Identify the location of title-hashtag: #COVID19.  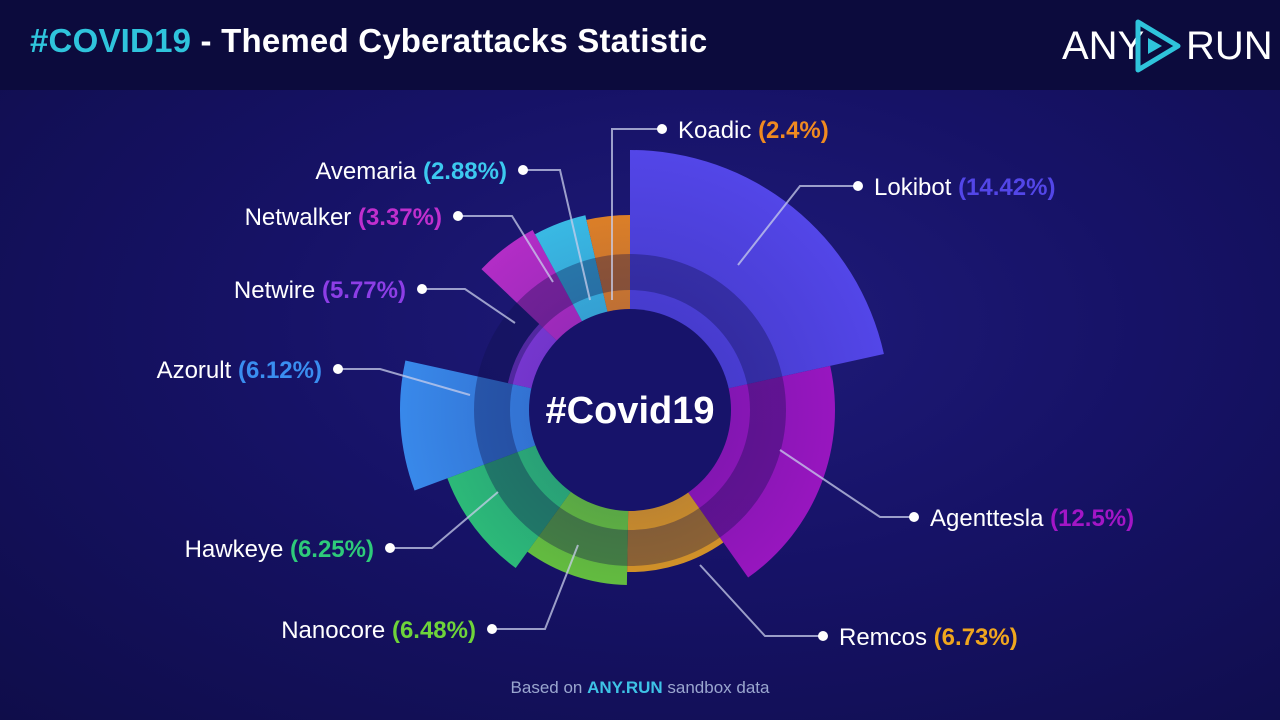
(111, 40).